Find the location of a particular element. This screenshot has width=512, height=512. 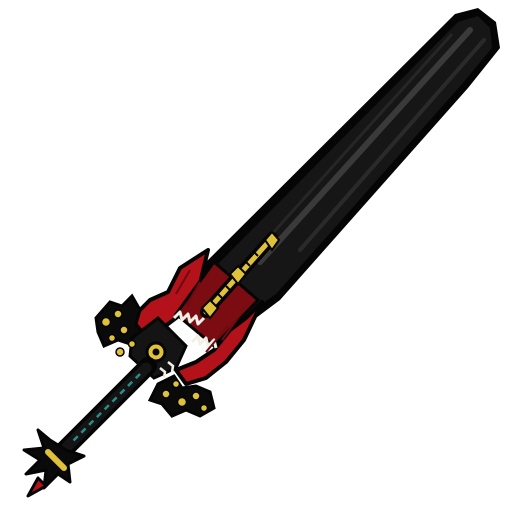

gold-diamond-top is located at coordinates (272, 241).